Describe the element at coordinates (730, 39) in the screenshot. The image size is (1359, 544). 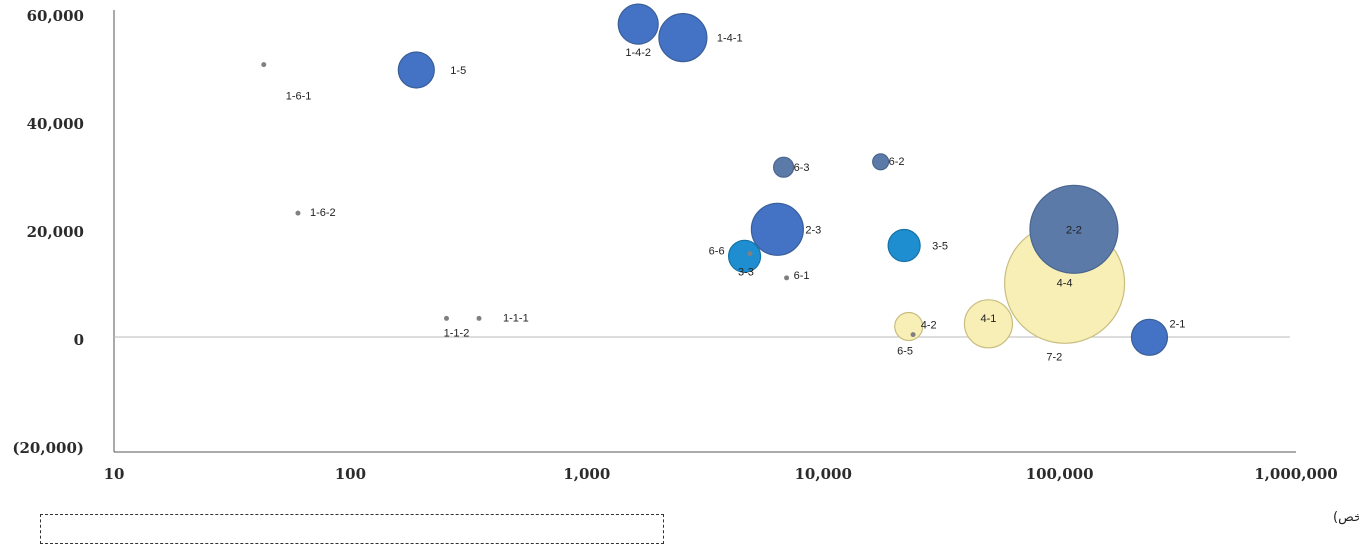
I see `point-label: 1-4-1` at that location.